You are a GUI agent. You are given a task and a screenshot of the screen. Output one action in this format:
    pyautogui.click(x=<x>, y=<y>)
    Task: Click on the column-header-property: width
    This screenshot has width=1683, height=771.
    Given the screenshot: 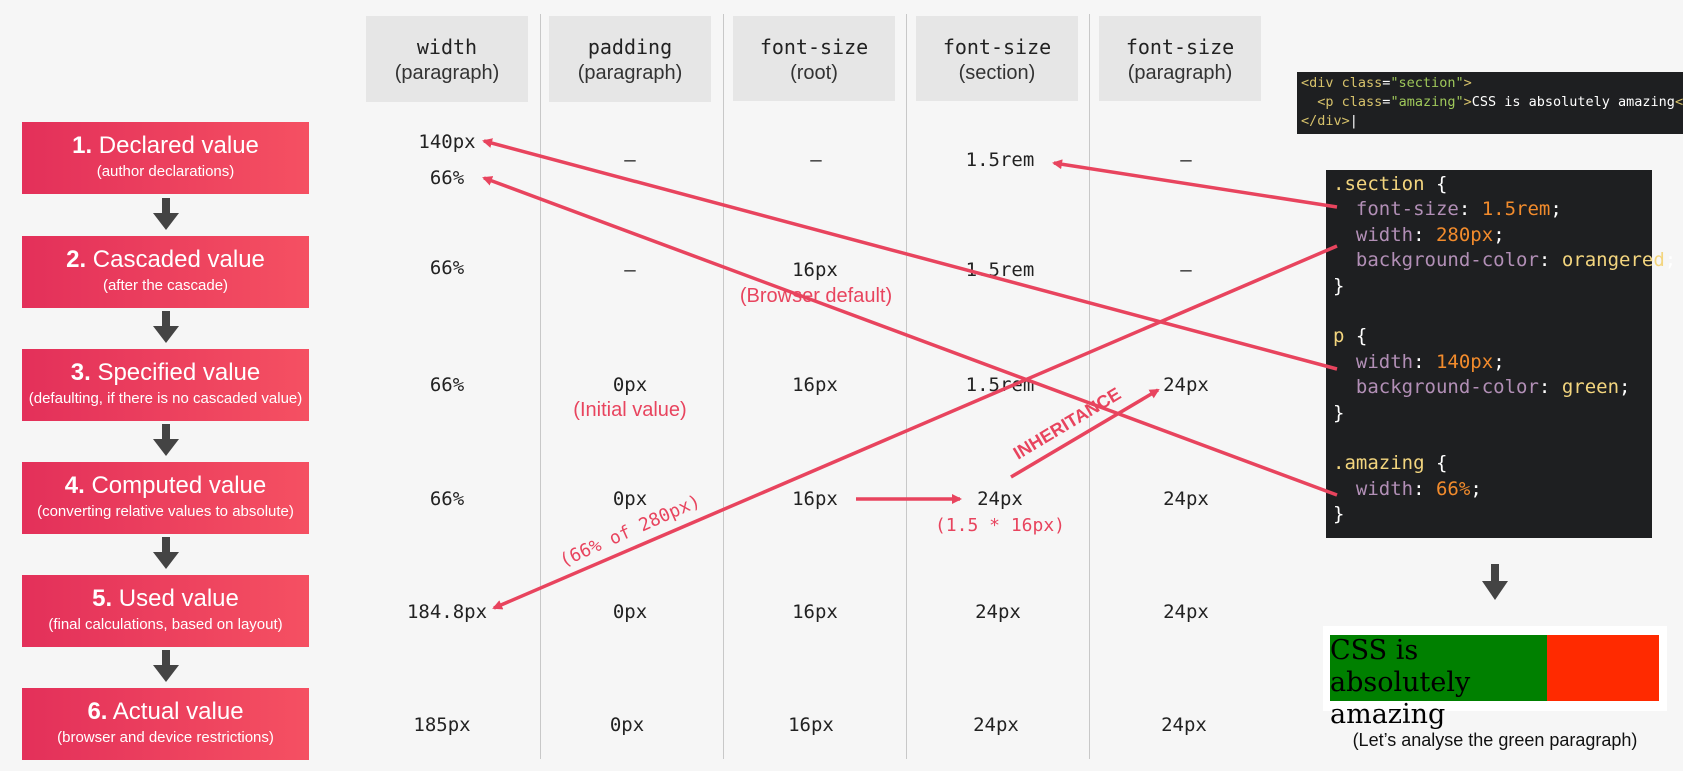 What is the action you would take?
    pyautogui.click(x=447, y=47)
    